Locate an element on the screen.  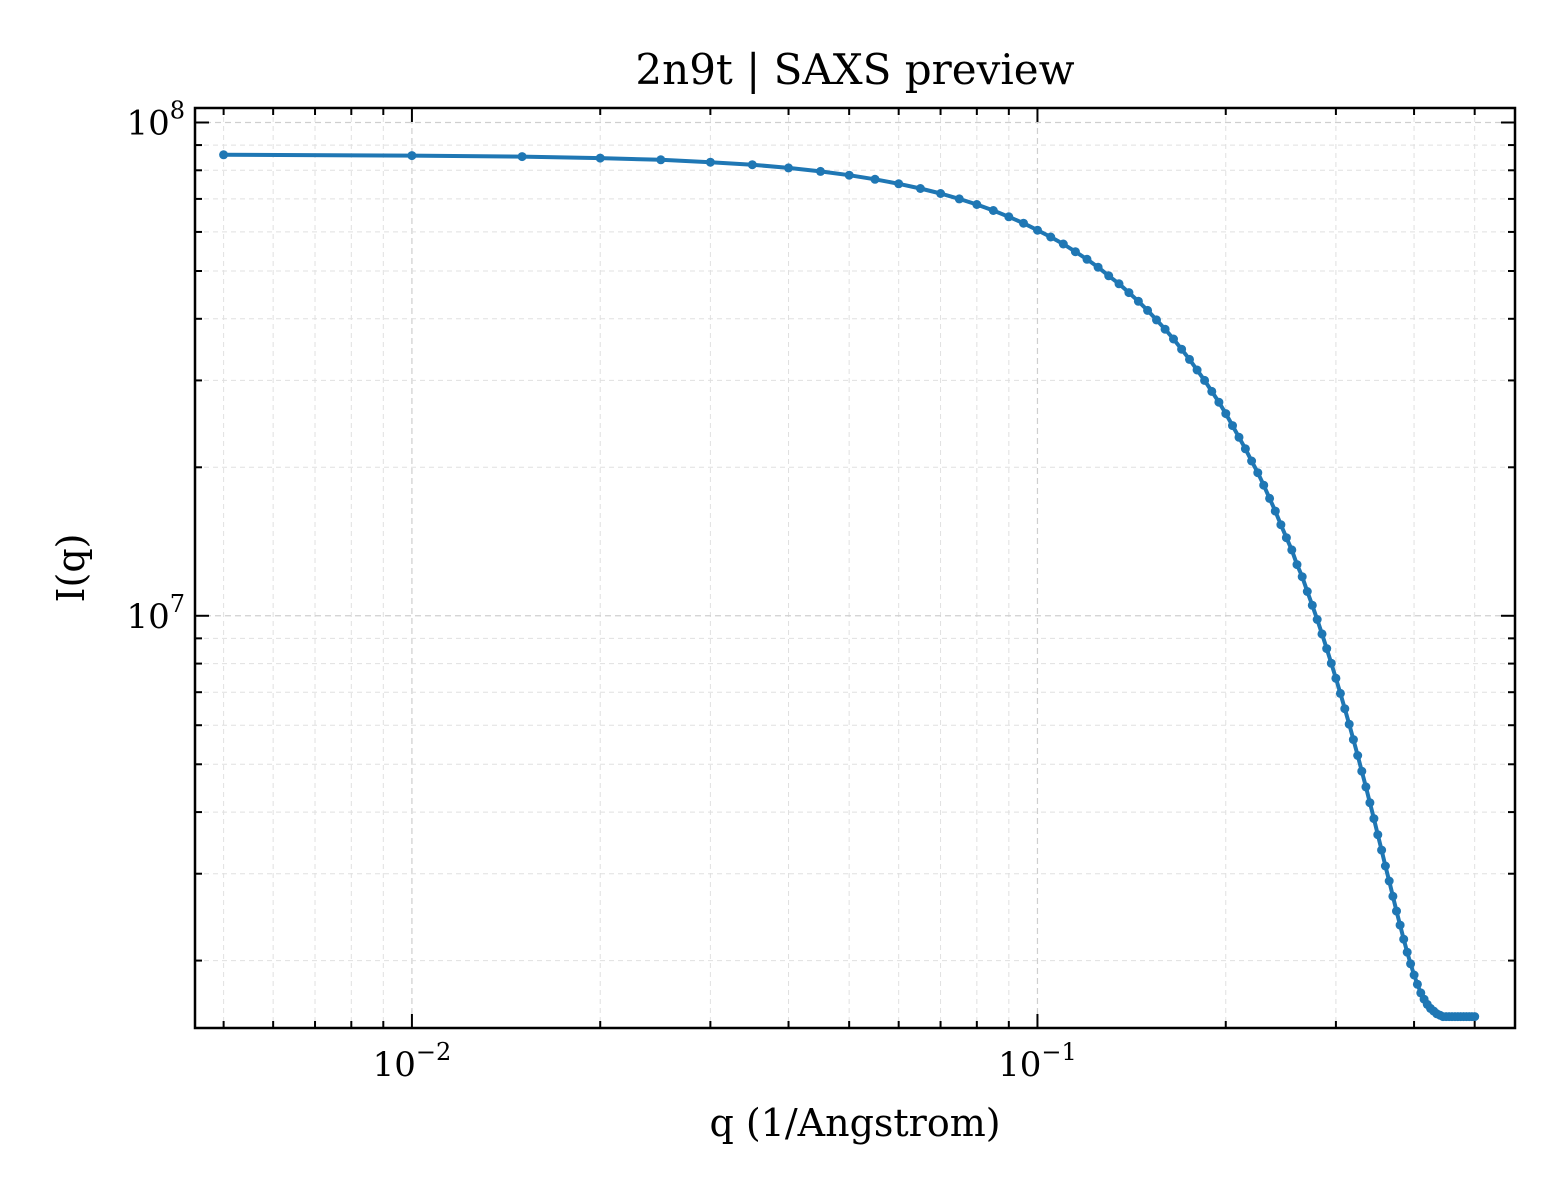
chart-title: 2n9t | SAXS preview is located at coordinates (854, 69).